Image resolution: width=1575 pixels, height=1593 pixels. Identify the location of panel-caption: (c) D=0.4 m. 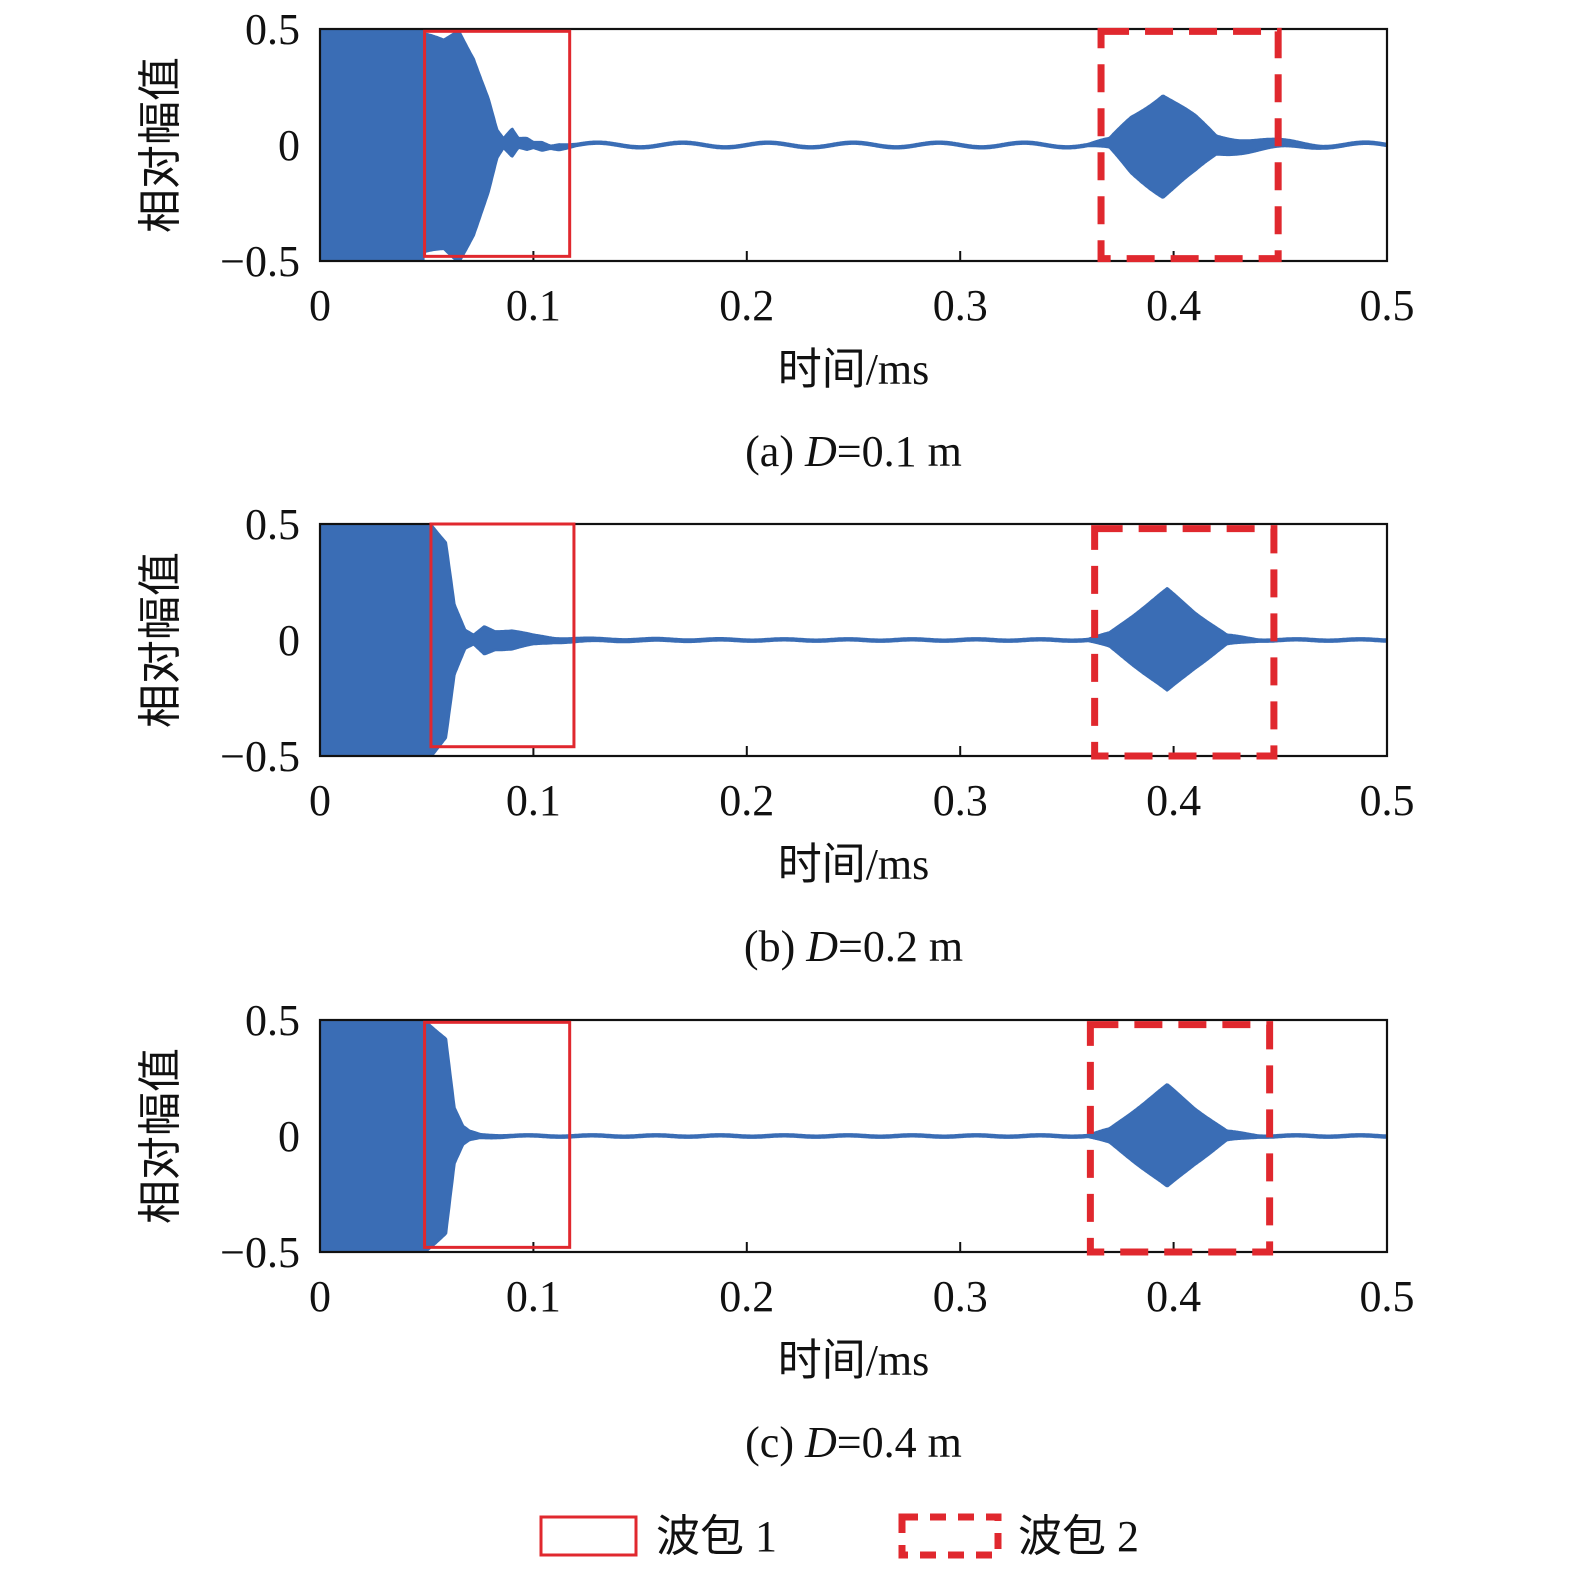
(853, 1442).